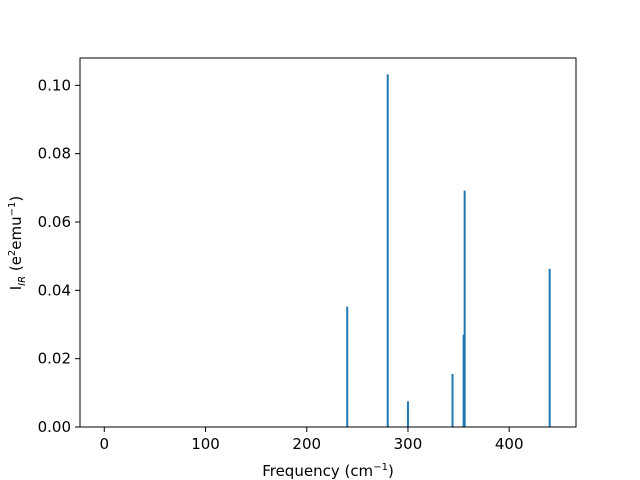  What do you see at coordinates (54, 290) in the screenshot?
I see `y-tick-label: 0.04` at bounding box center [54, 290].